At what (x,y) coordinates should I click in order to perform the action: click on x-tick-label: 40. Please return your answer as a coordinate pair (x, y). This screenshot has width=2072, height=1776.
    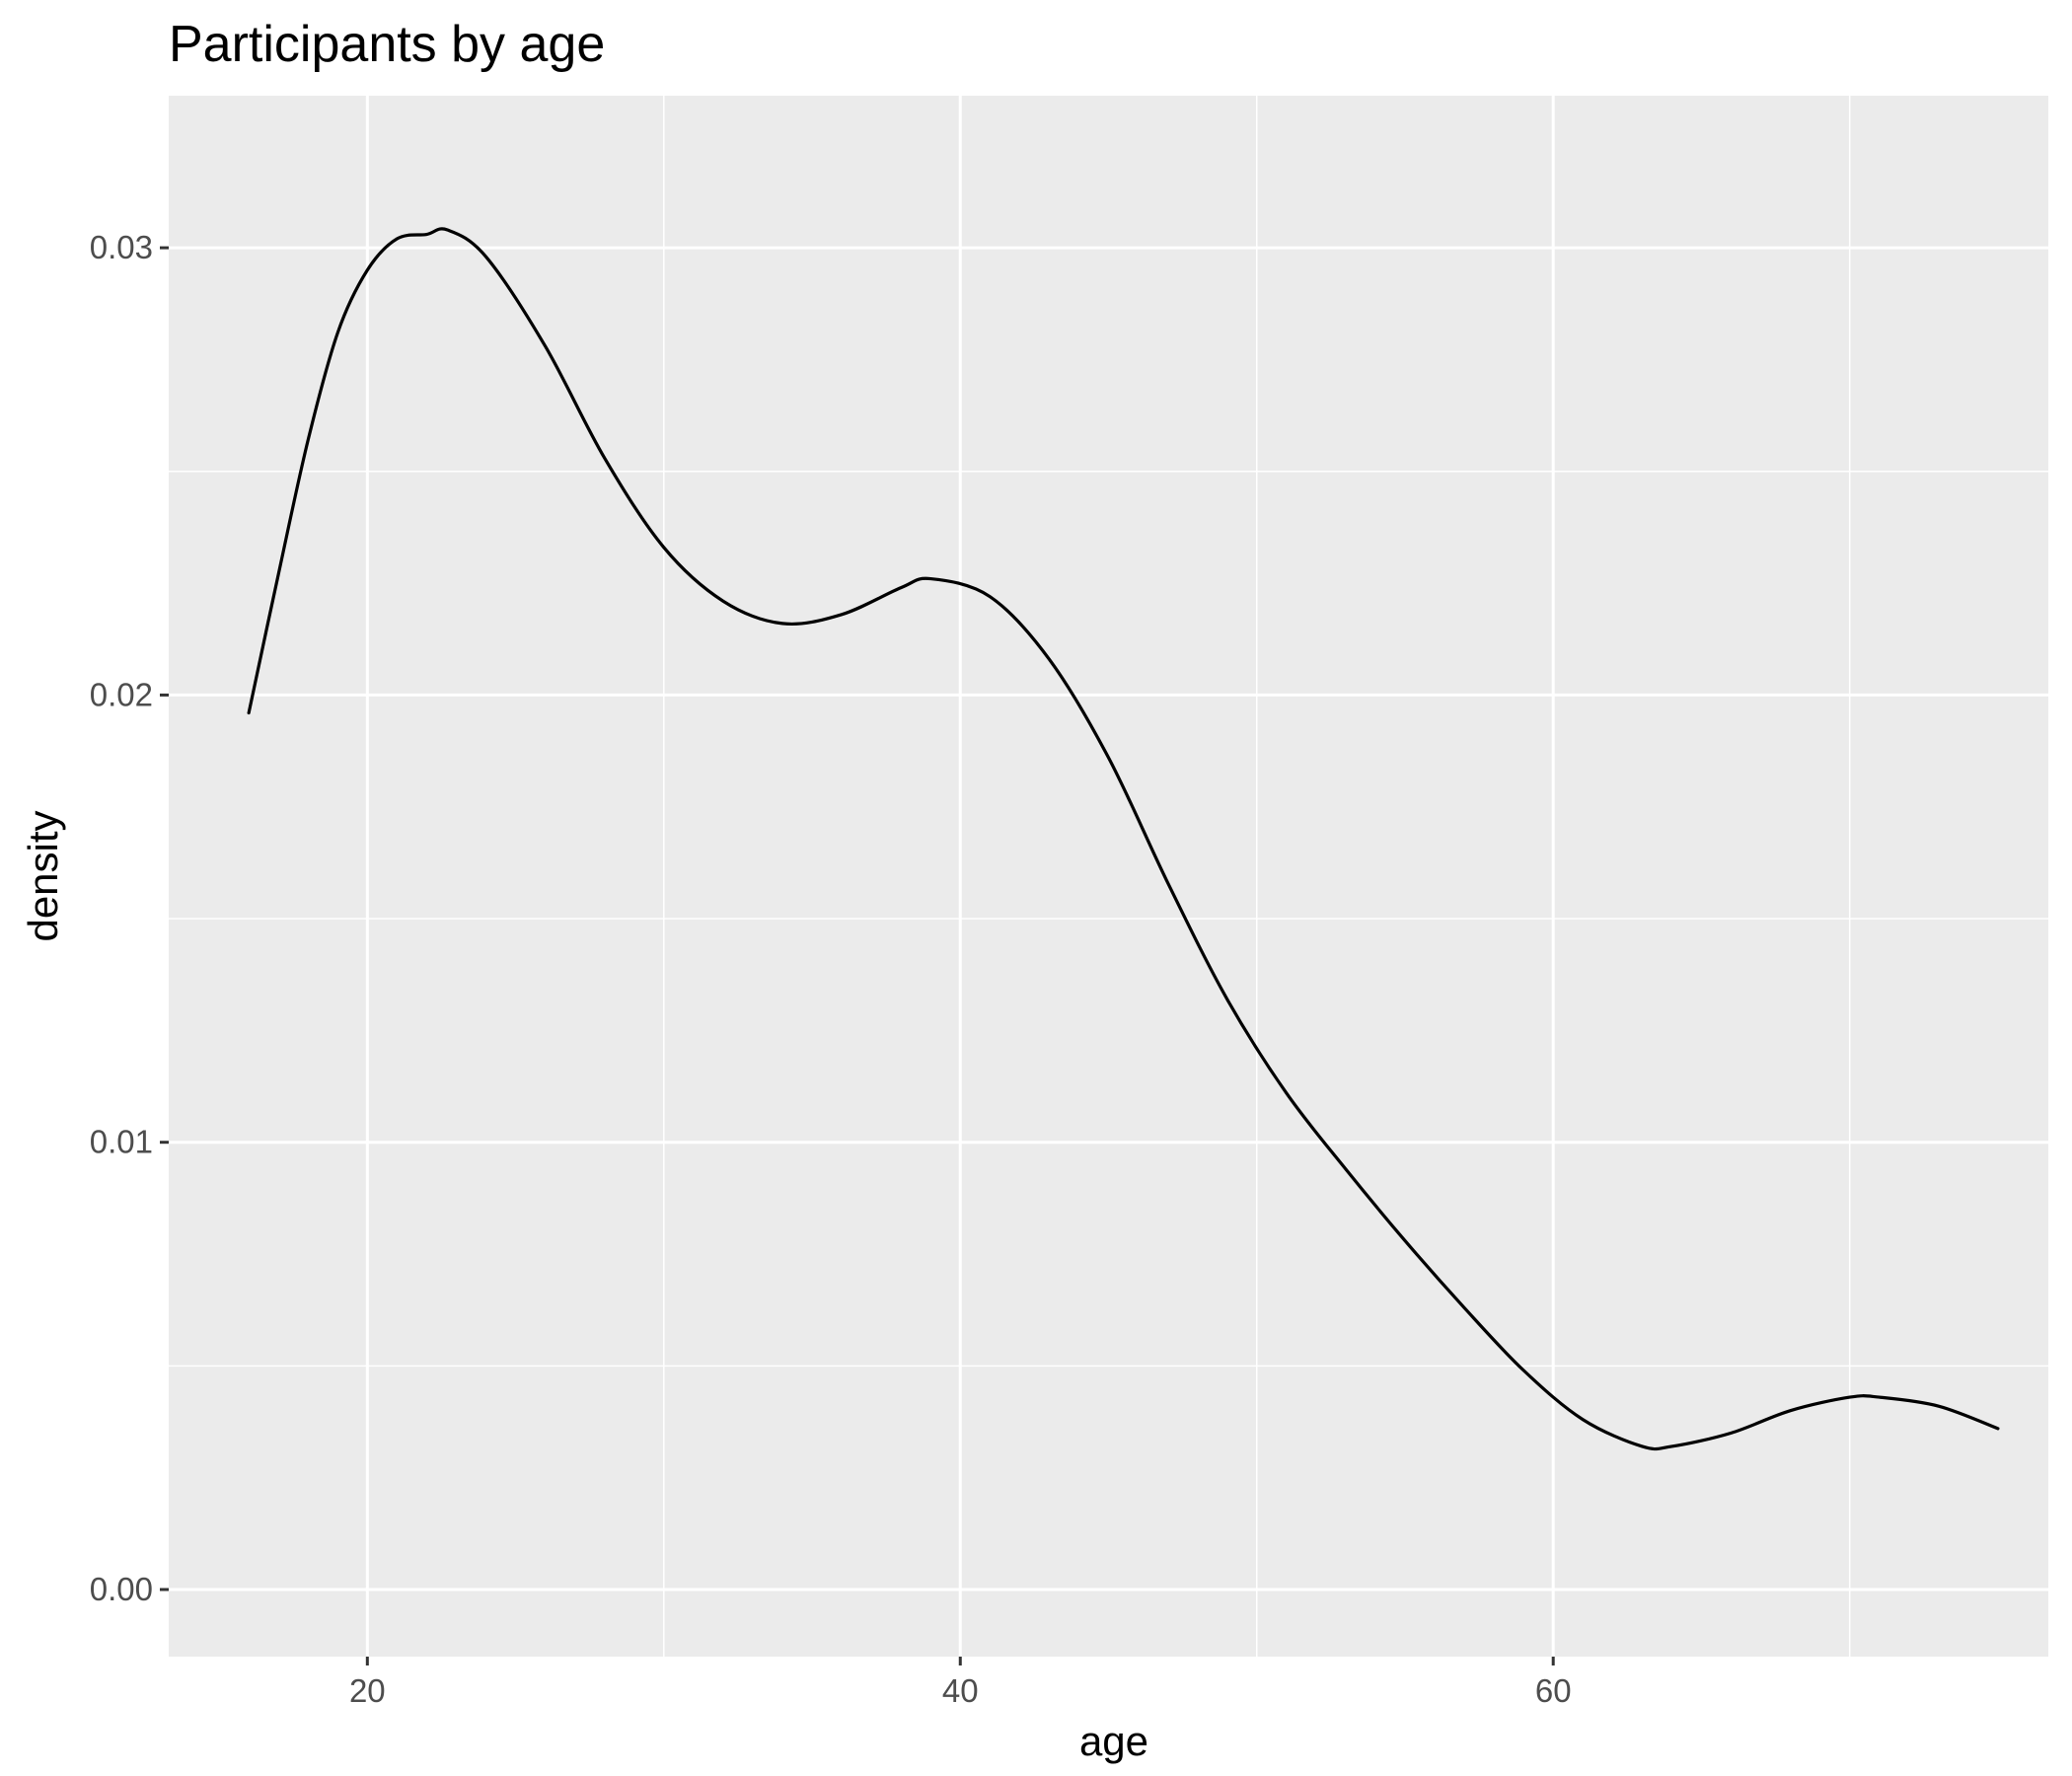
    Looking at the image, I should click on (961, 1691).